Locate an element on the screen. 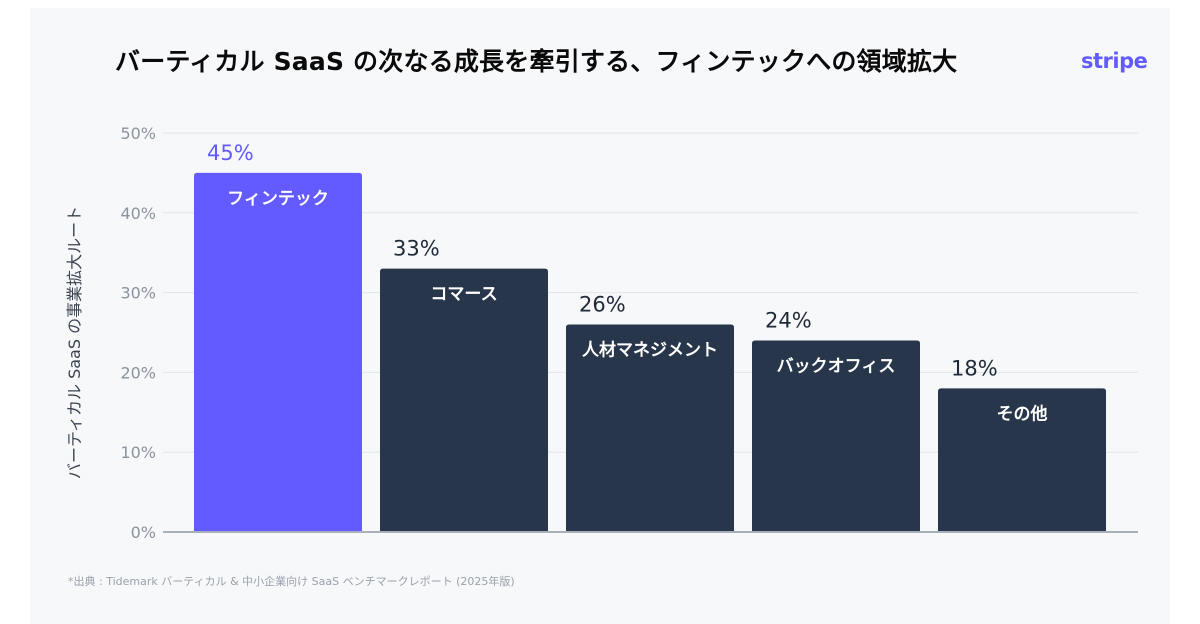 Image resolution: width=1200 pixels, height=624 pixels. value-label: 33% is located at coordinates (416, 249).